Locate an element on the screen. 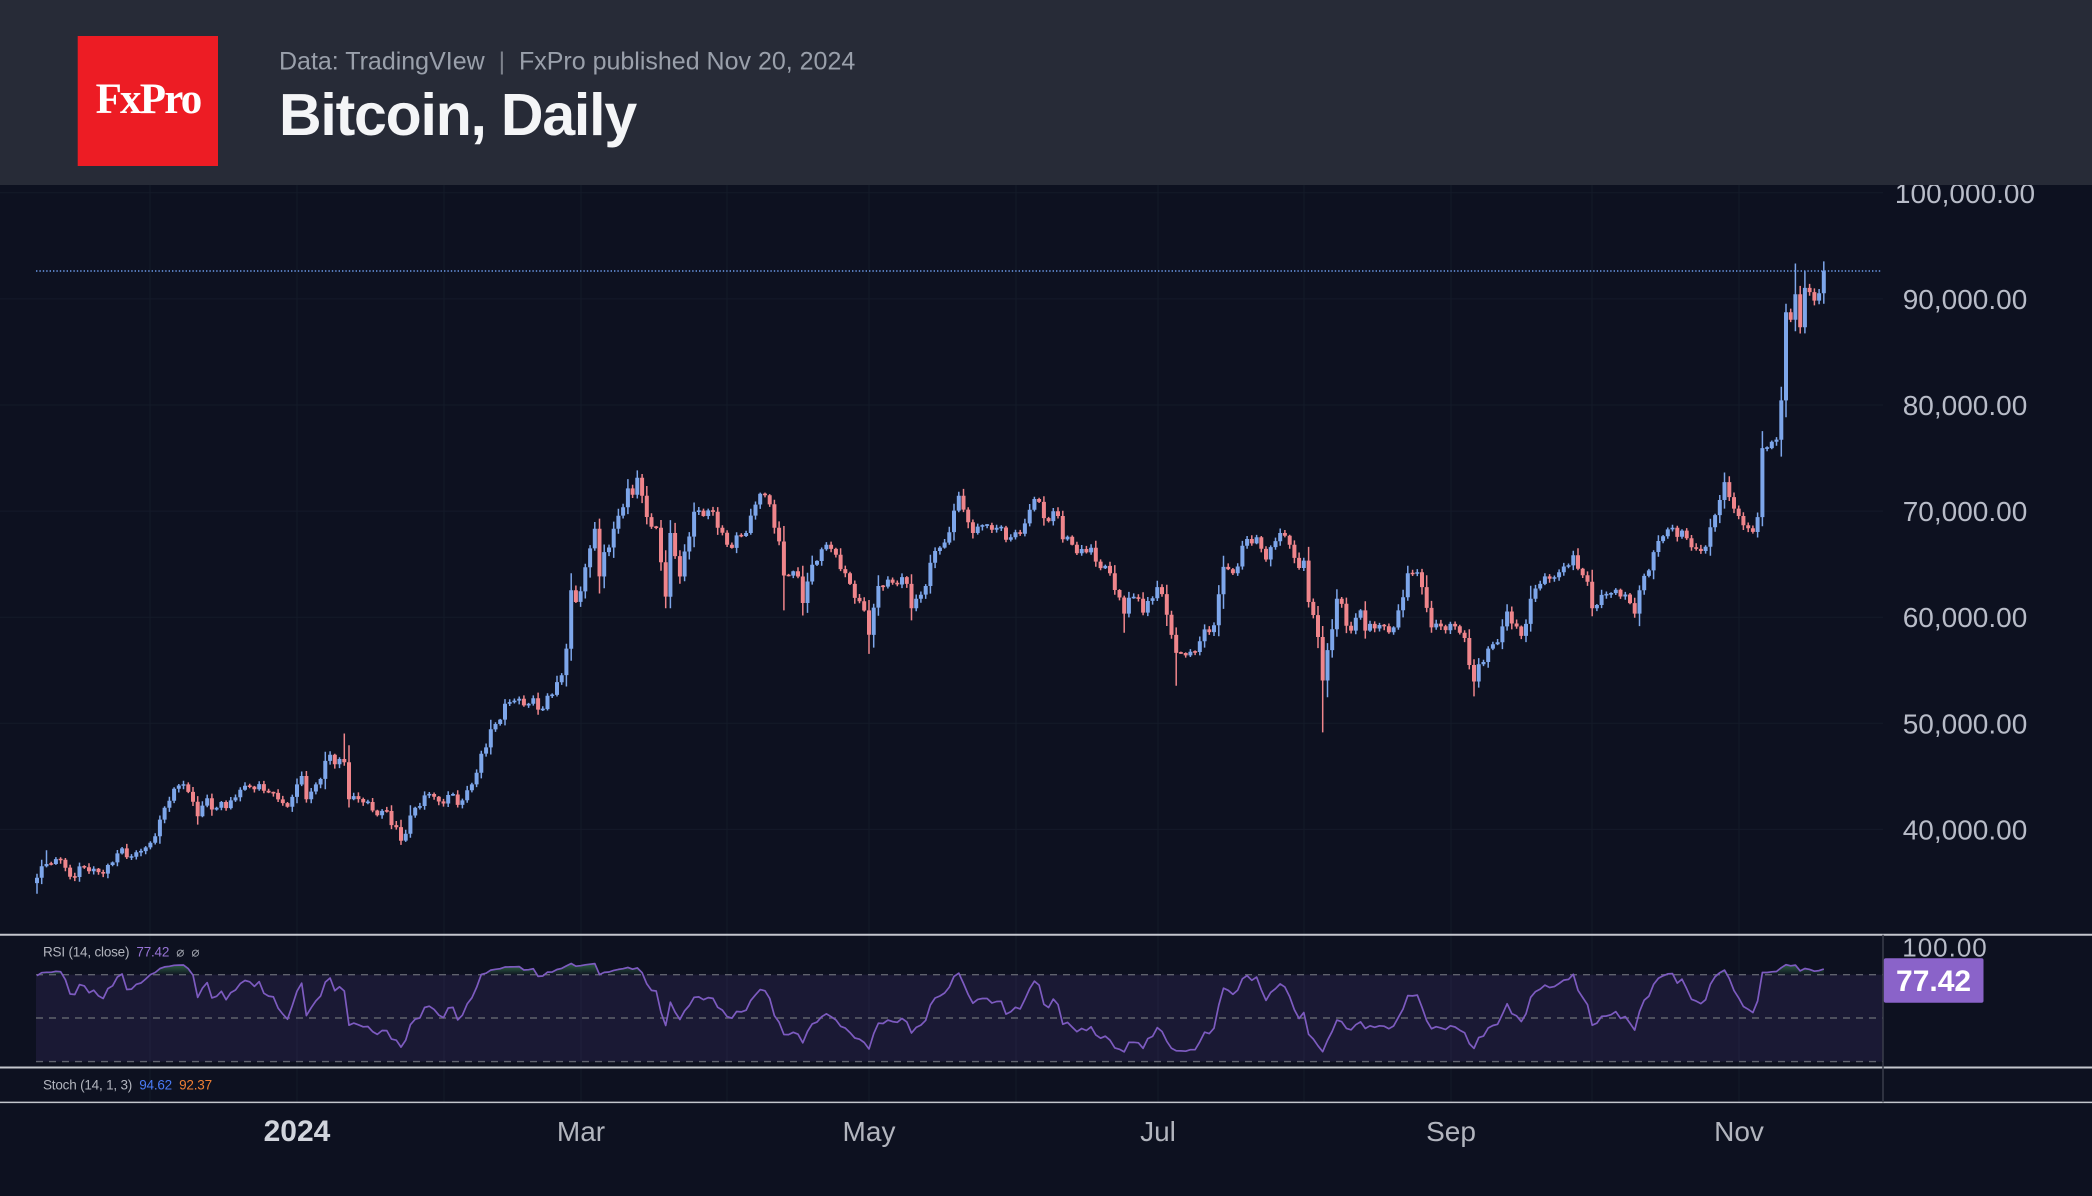 The width and height of the screenshot is (2092, 1196). svg-text: 100.00 is located at coordinates (1945, 948).